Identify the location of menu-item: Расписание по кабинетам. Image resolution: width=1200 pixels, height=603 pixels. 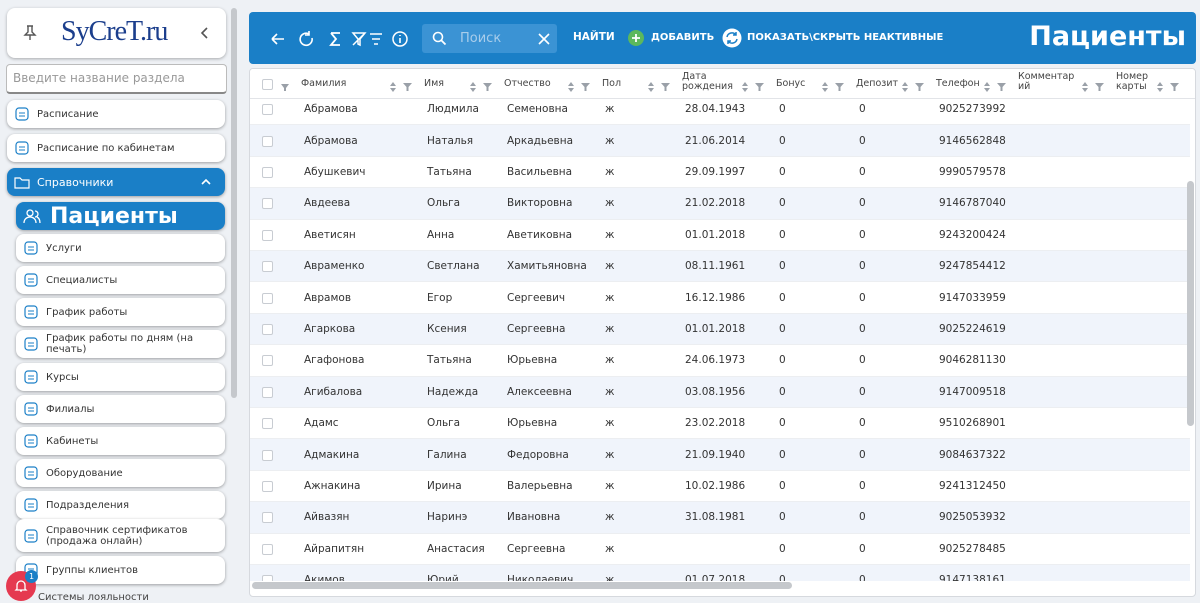
(116, 148).